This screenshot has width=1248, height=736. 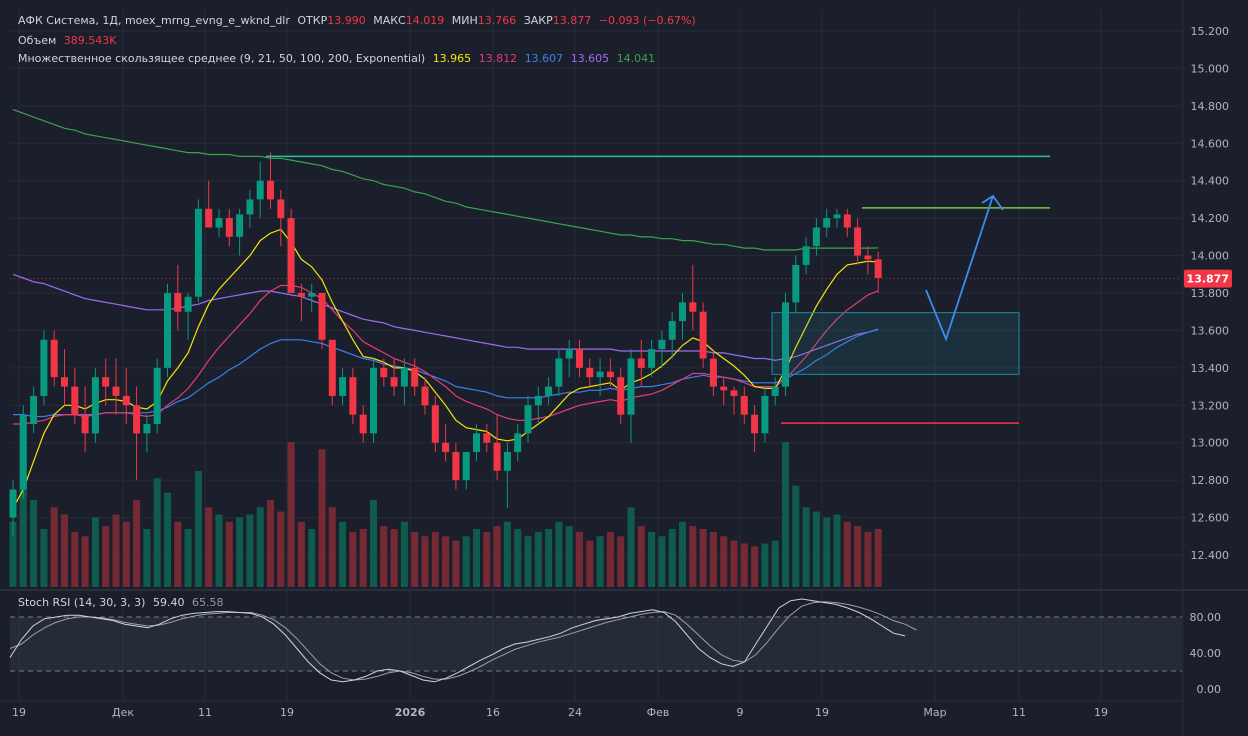 What do you see at coordinates (1208, 278) in the screenshot?
I see `last-price-tag` at bounding box center [1208, 278].